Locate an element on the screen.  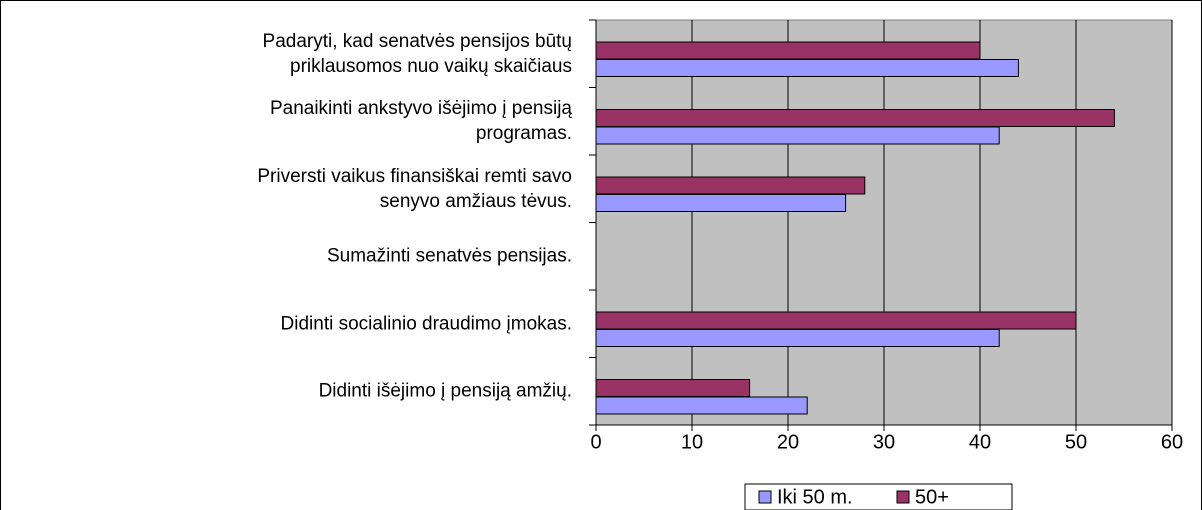
legend-label: Iki 50 m. is located at coordinates (815, 497).